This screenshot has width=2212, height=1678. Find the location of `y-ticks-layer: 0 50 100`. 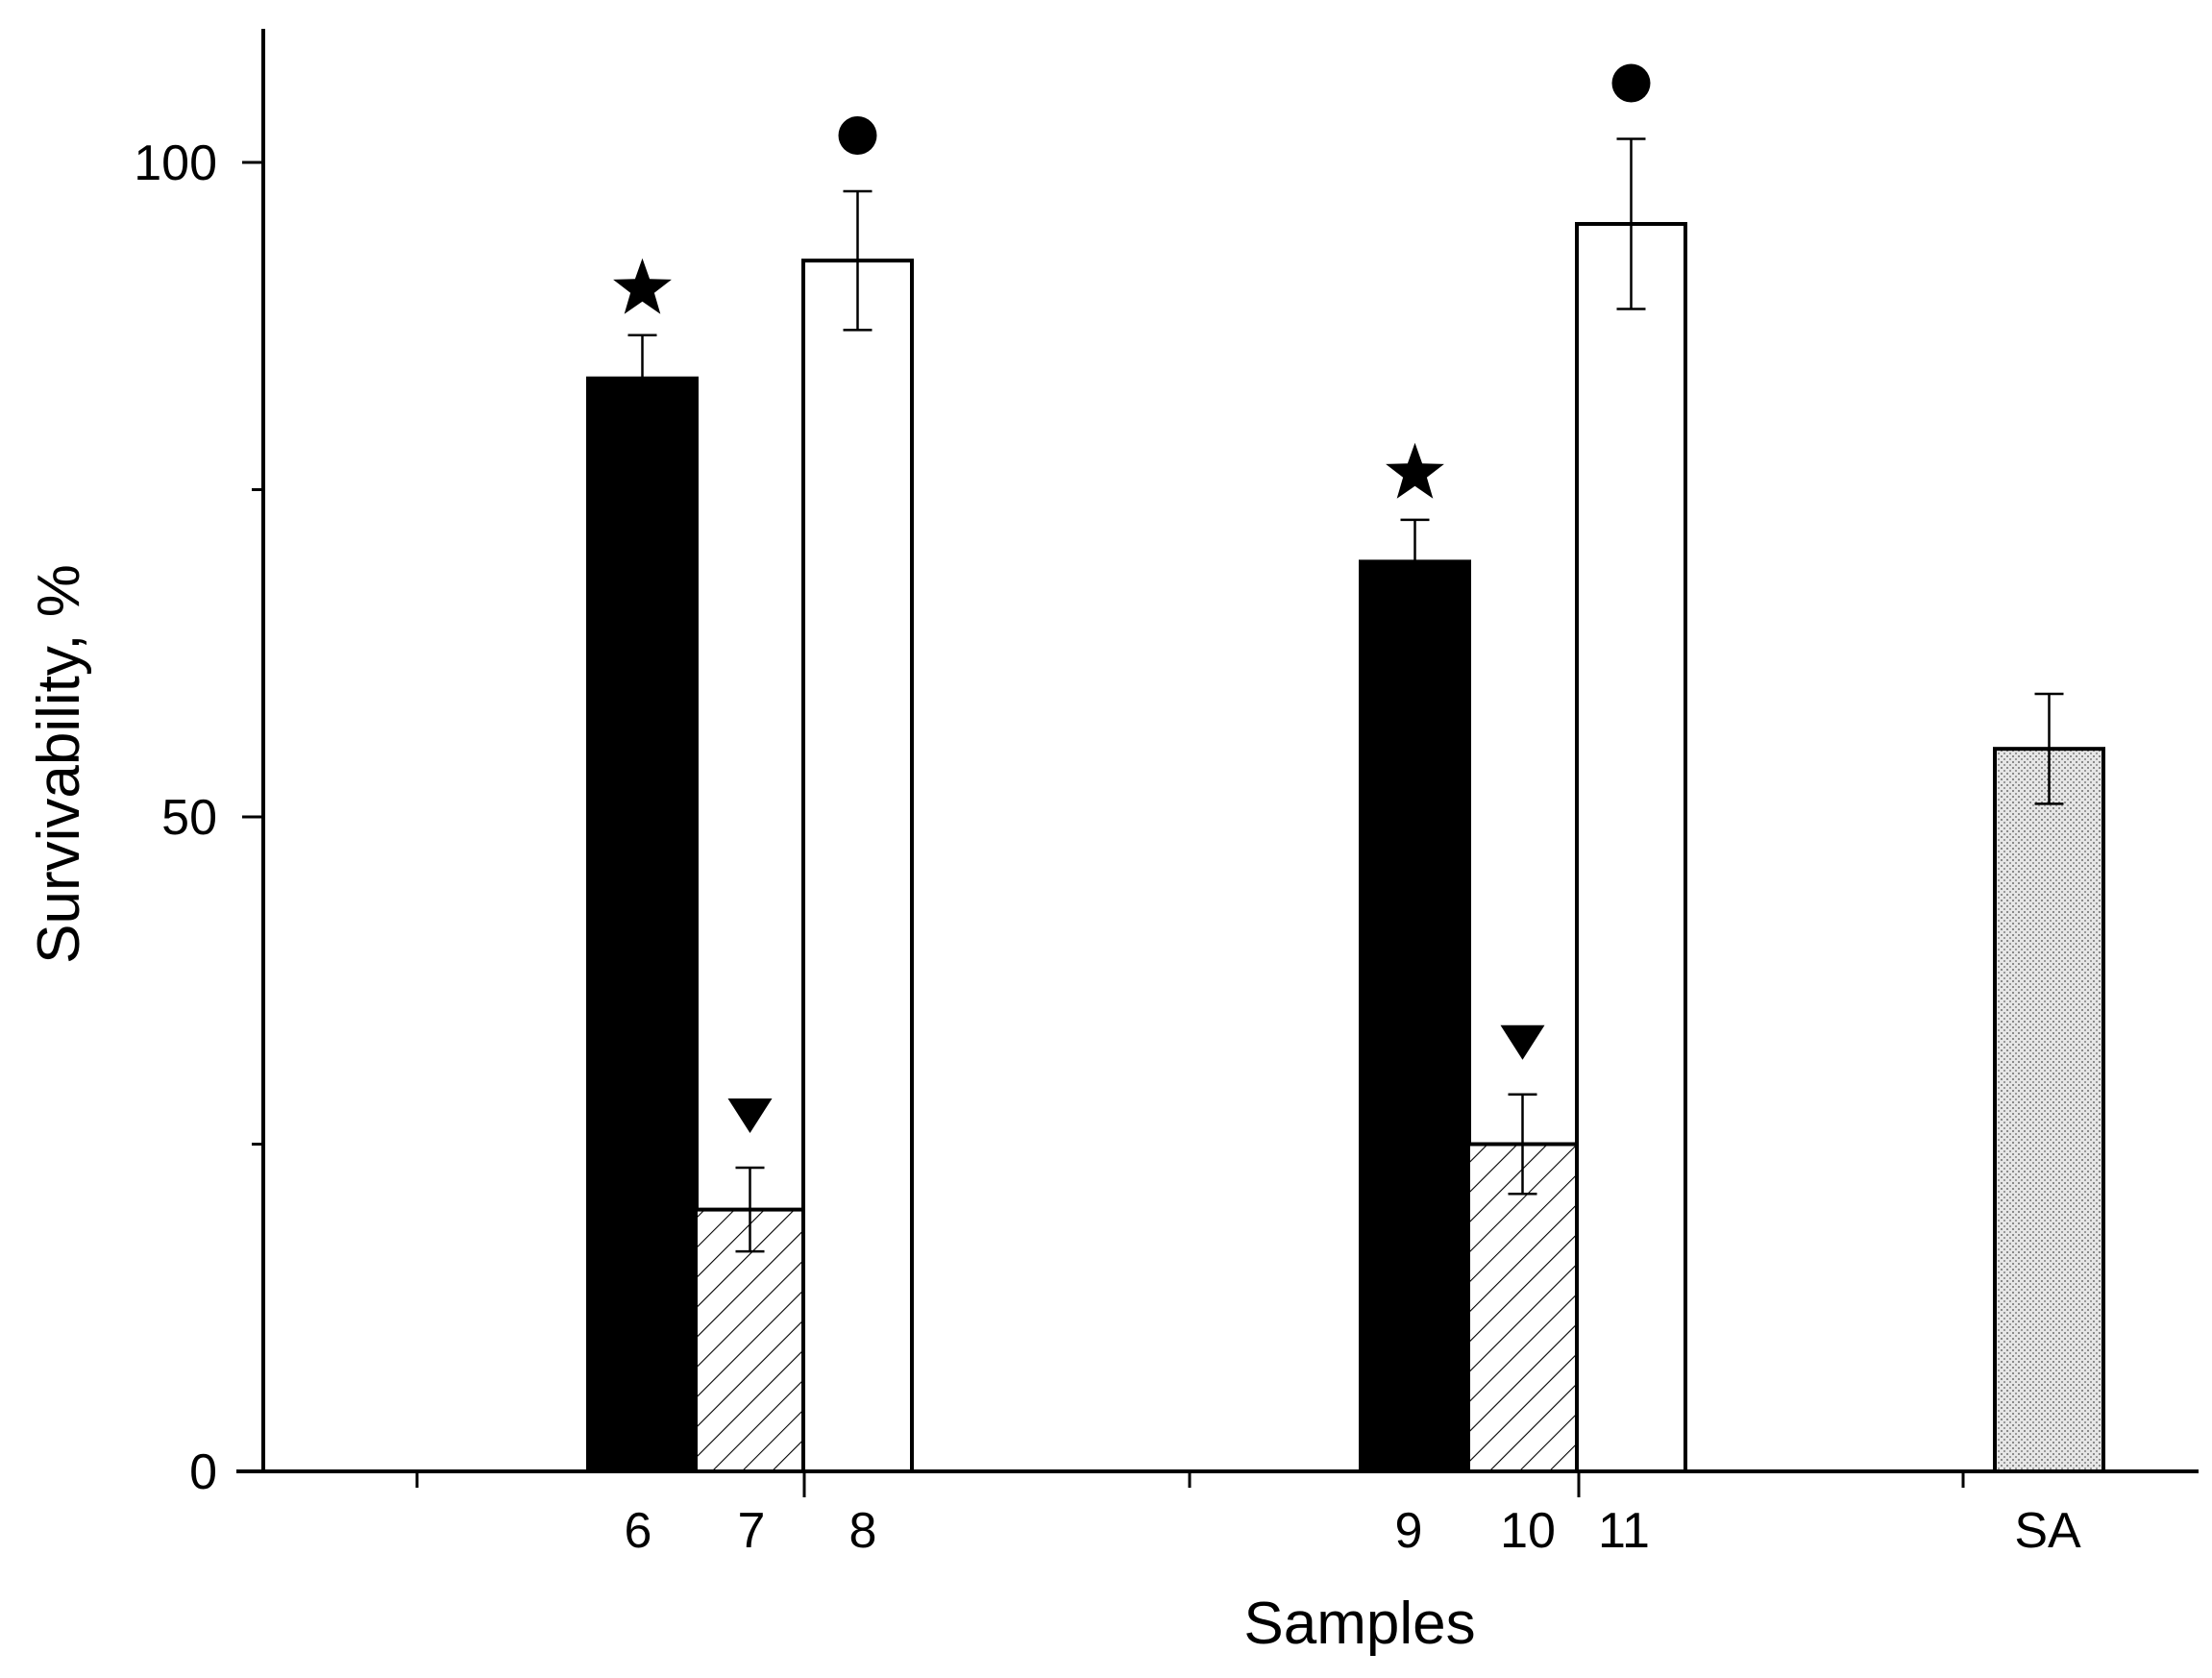

y-ticks-layer: 0 50 100 is located at coordinates (198, 818).